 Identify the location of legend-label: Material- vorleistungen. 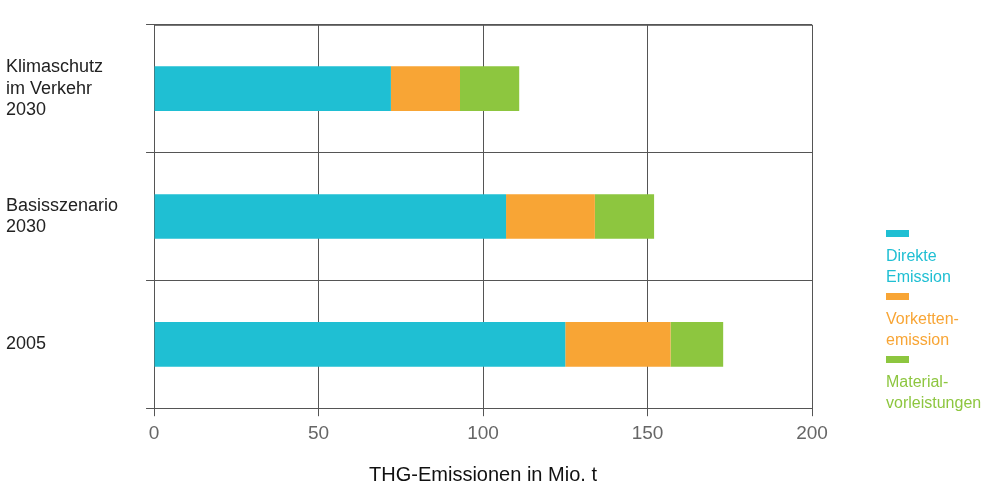
(934, 392).